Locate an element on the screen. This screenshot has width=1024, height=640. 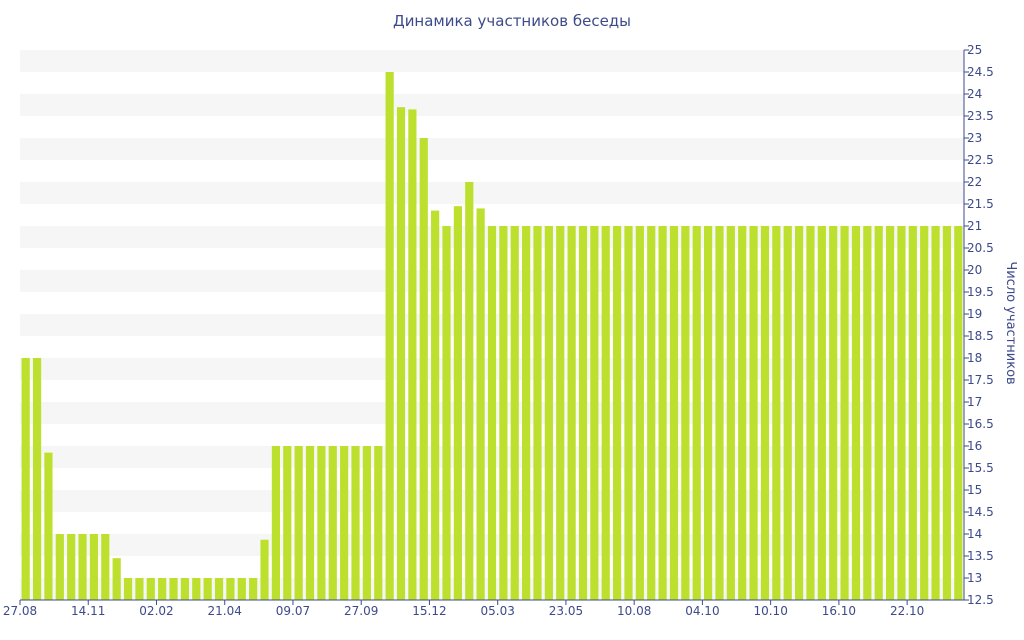
y-tick-label: 18.5 is located at coordinates (980, 336).